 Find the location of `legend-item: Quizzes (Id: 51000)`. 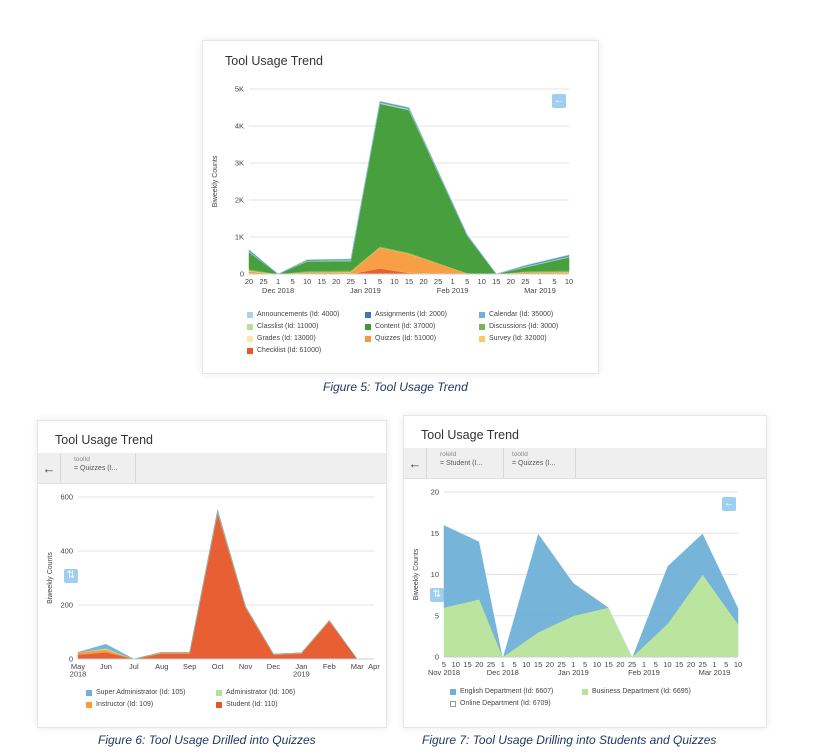

legend-item: Quizzes (Id: 51000) is located at coordinates (400, 338).